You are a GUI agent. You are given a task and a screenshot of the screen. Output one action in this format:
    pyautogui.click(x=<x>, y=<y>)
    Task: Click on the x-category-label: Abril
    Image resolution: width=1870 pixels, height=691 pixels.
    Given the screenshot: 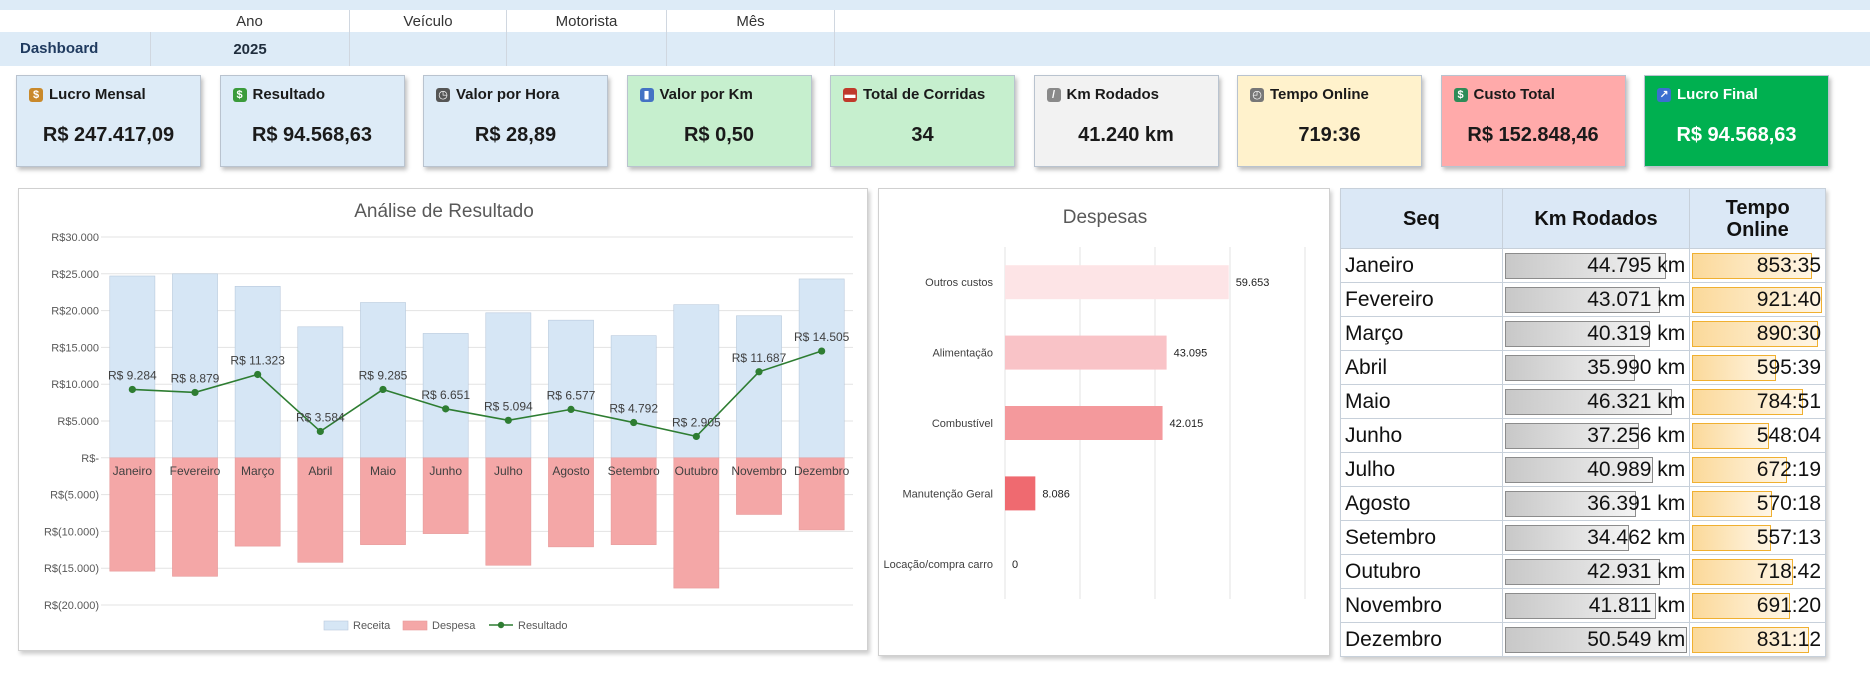 What is the action you would take?
    pyautogui.click(x=320, y=471)
    